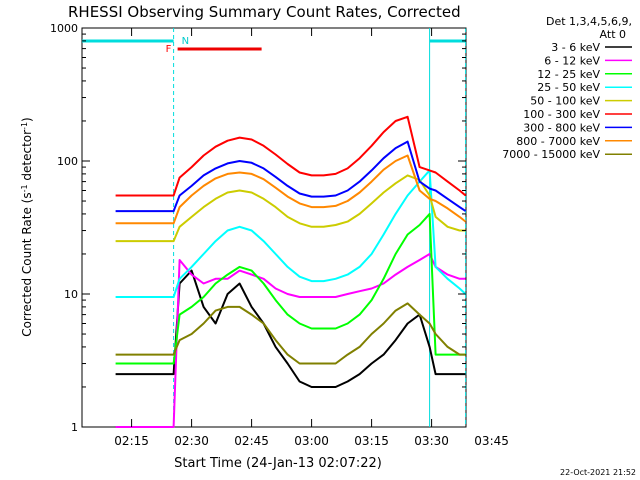 Image resolution: width=640 pixels, height=480 pixels. Describe the element at coordinates (131, 441) in the screenshot. I see `x-tick-label: 02:15` at that location.